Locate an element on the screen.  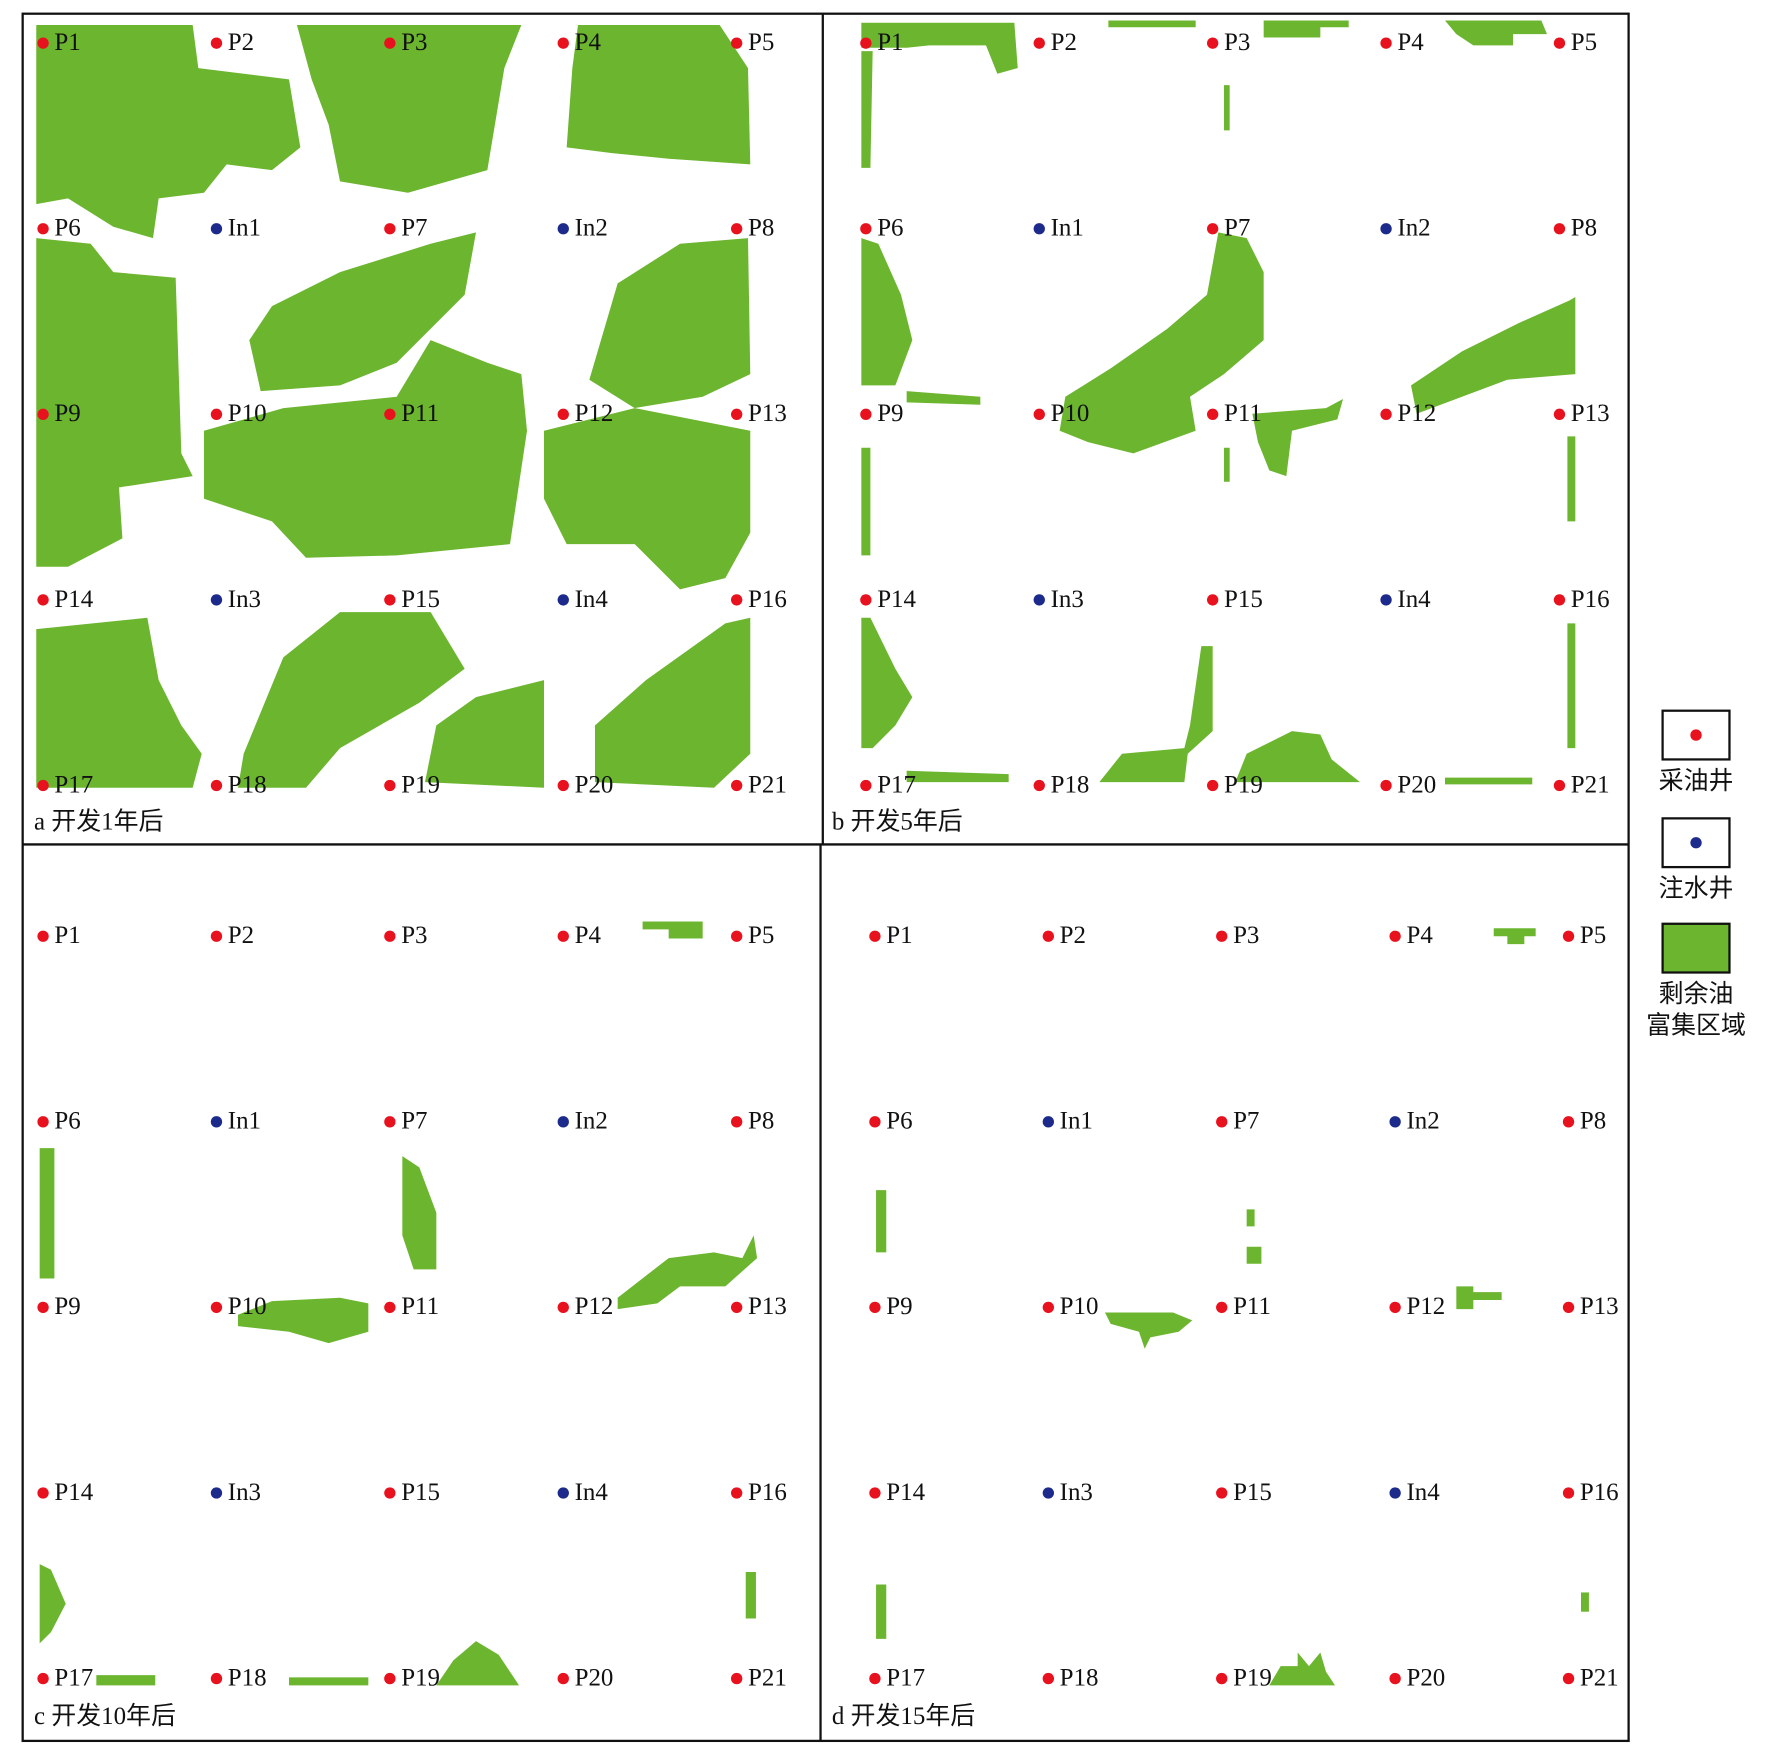
well-label: P4 is located at coordinates (1419, 935).